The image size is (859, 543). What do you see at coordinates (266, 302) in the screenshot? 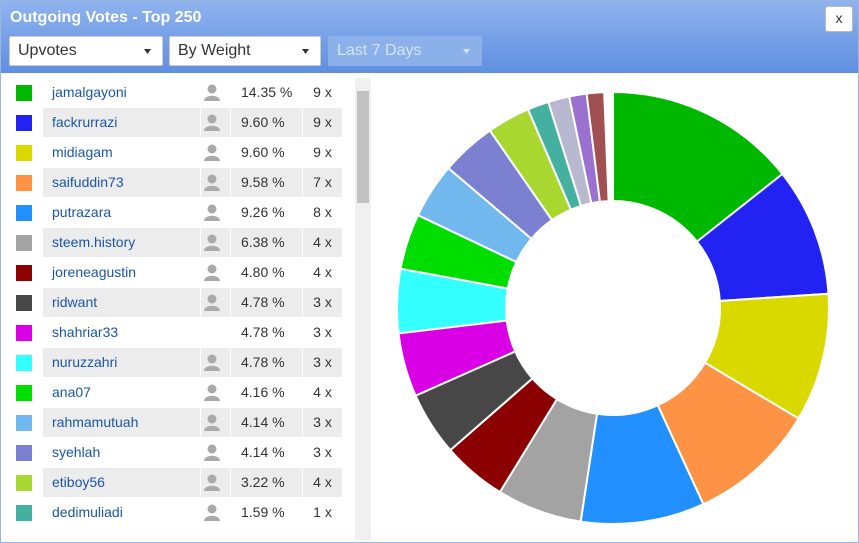
I see `vote-percent: 4.78 %` at bounding box center [266, 302].